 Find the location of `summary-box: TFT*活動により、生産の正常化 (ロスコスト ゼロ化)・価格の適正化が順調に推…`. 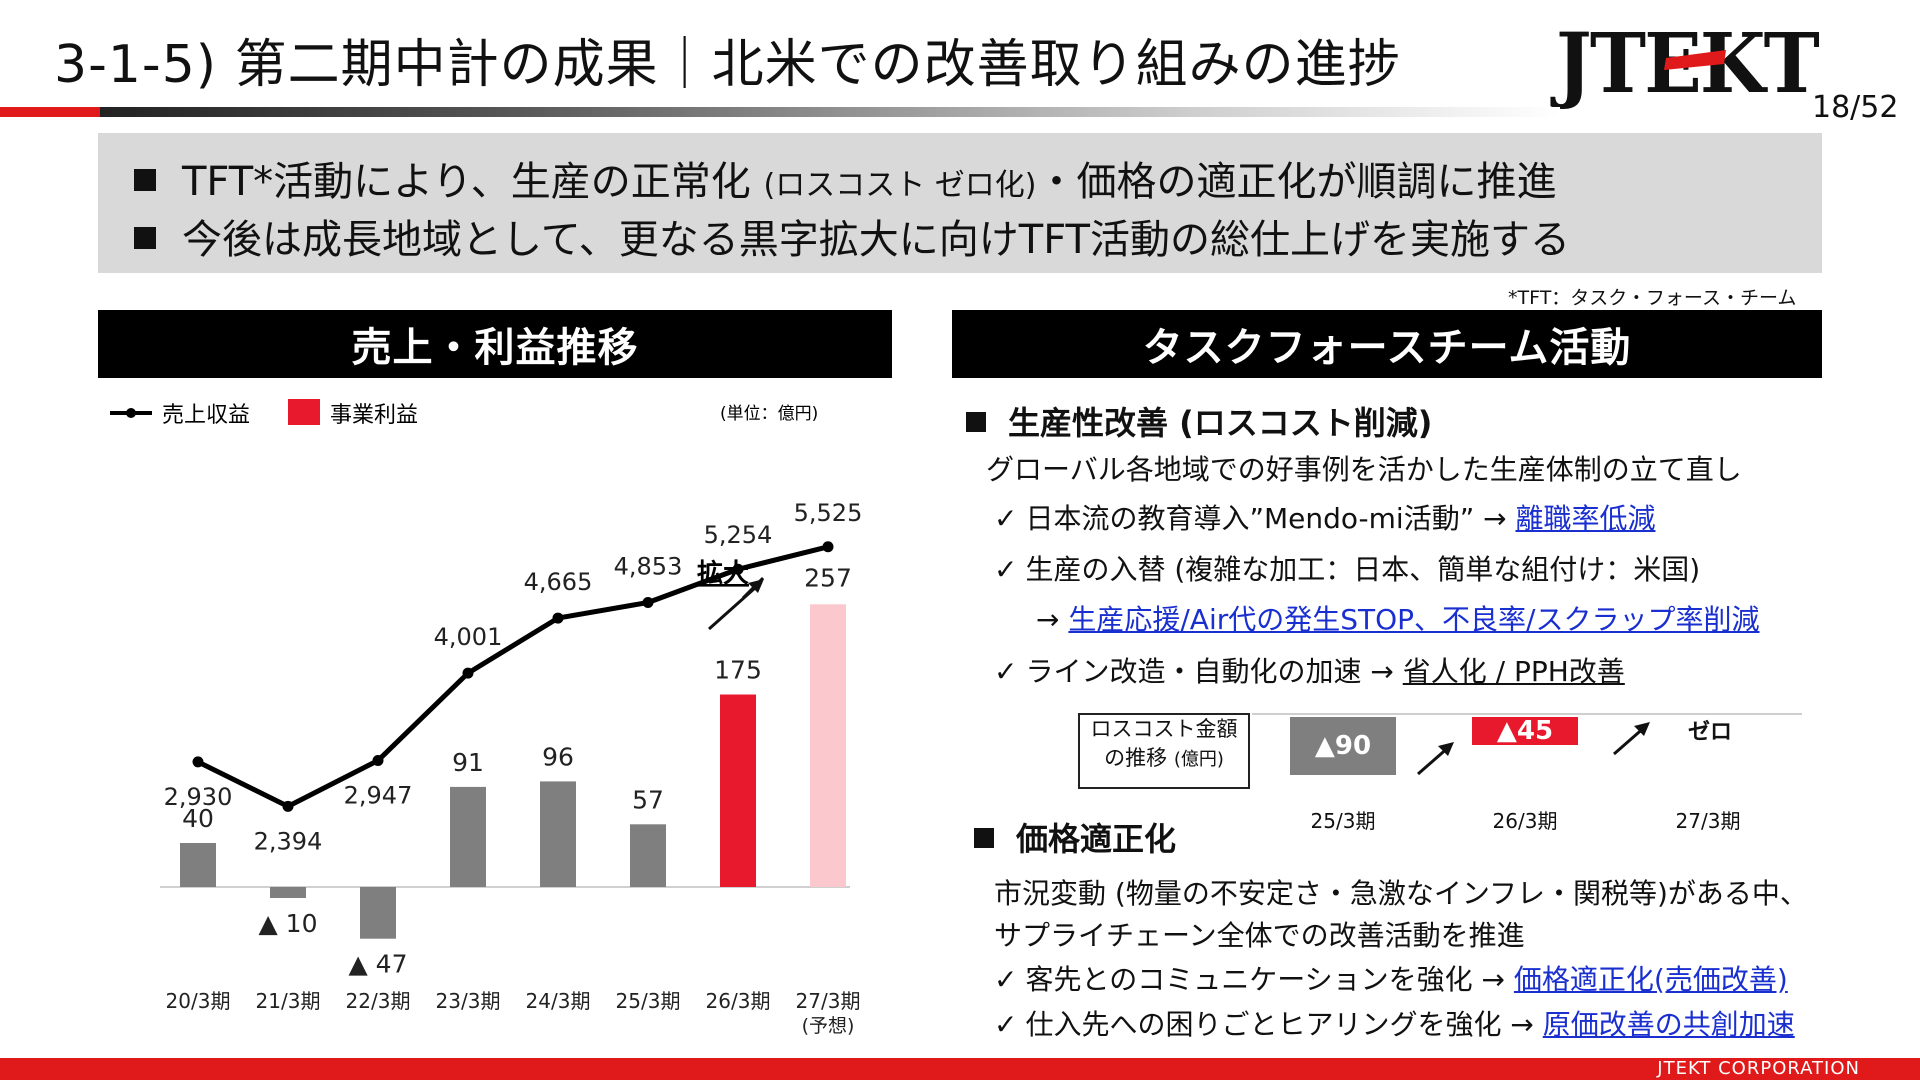

summary-box: TFT*活動により、生産の正常化 (ロスコスト ゼロ化)・価格の適正化が順調に推… is located at coordinates (960, 203).